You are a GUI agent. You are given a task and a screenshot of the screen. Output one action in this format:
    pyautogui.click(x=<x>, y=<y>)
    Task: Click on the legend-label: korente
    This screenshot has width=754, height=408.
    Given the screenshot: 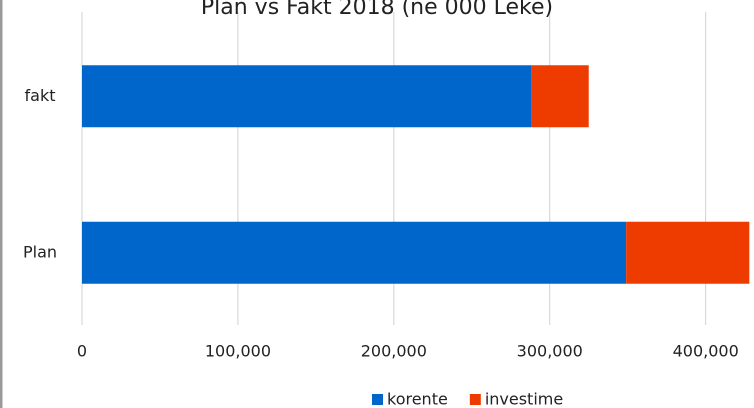 What is the action you would take?
    pyautogui.click(x=417, y=399)
    